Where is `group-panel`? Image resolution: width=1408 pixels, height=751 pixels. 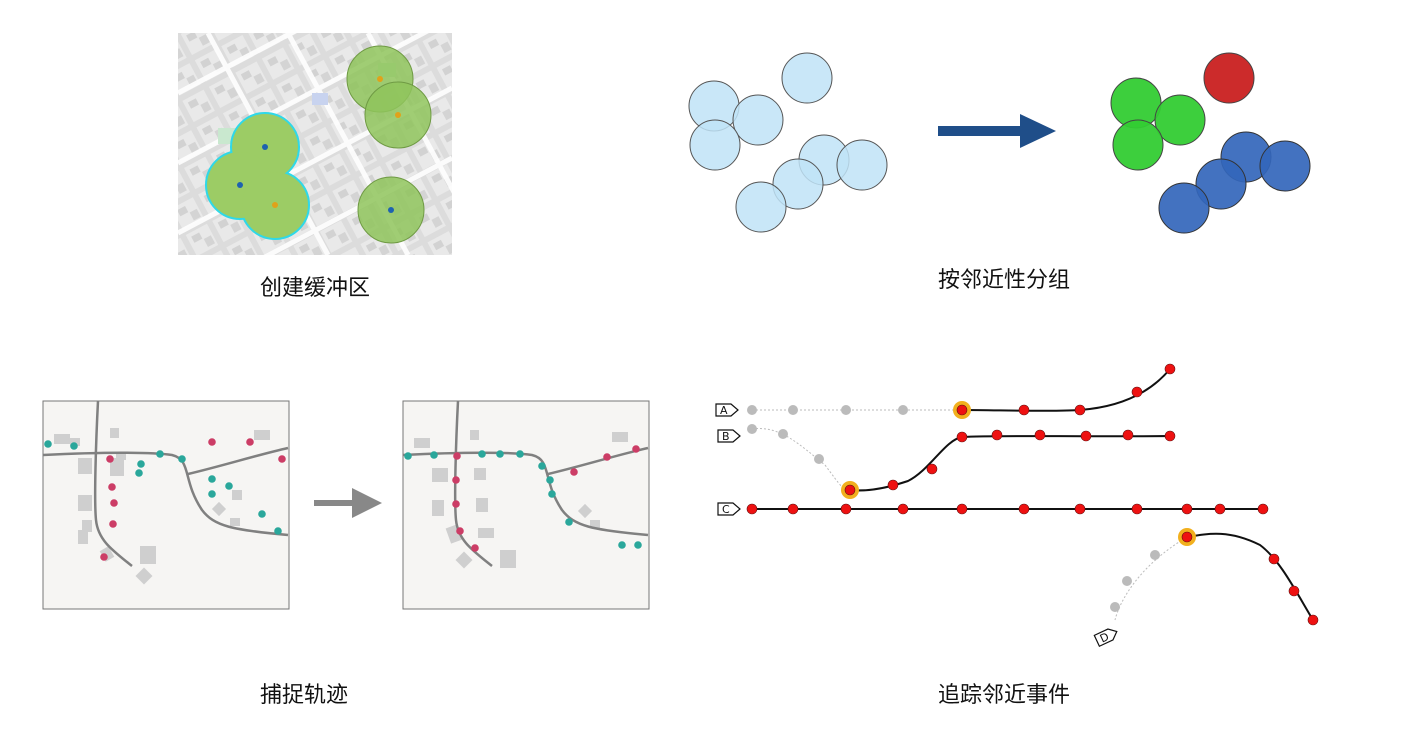
group-panel is located at coordinates (1005, 145).